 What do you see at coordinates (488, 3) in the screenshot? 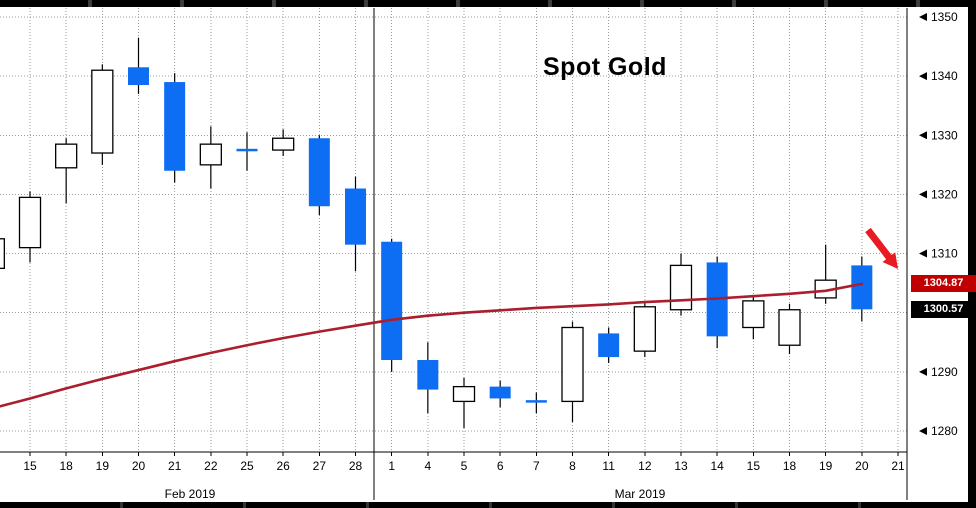
I see `top-clipped-toolbar` at bounding box center [488, 3].